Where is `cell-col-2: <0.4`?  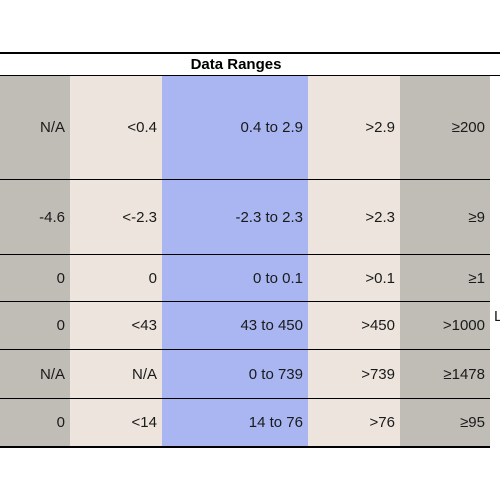 cell-col-2: <0.4 is located at coordinates (116, 127).